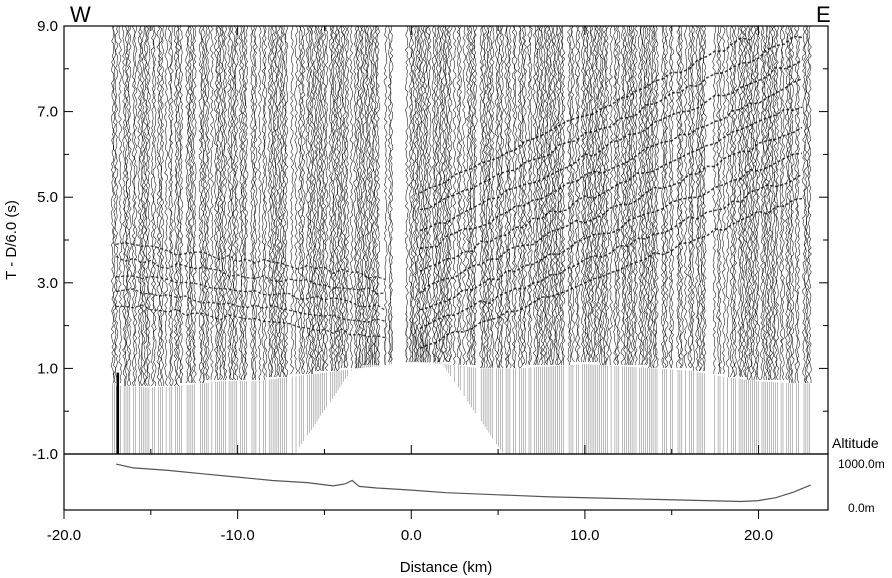  What do you see at coordinates (64, 535) in the screenshot?
I see `x-tick-label: -20.0` at bounding box center [64, 535].